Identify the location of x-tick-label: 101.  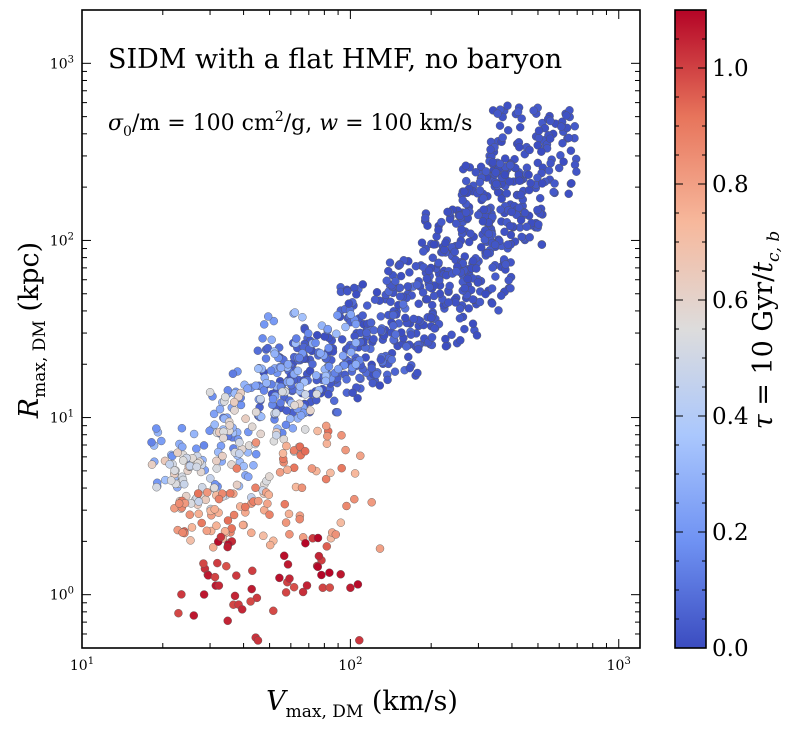
(82, 665).